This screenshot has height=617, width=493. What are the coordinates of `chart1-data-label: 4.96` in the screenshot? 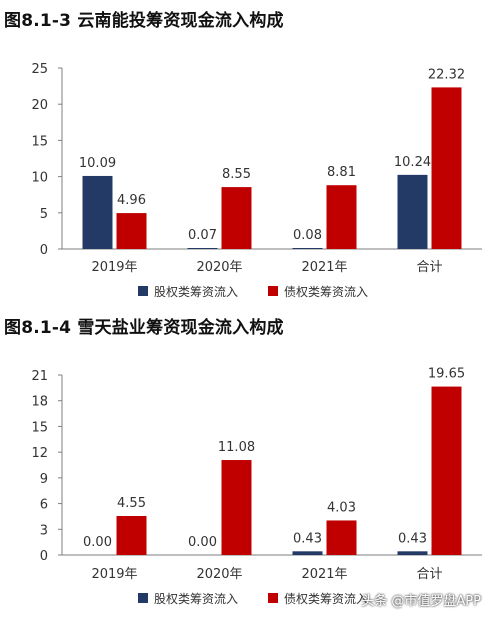 It's located at (131, 200).